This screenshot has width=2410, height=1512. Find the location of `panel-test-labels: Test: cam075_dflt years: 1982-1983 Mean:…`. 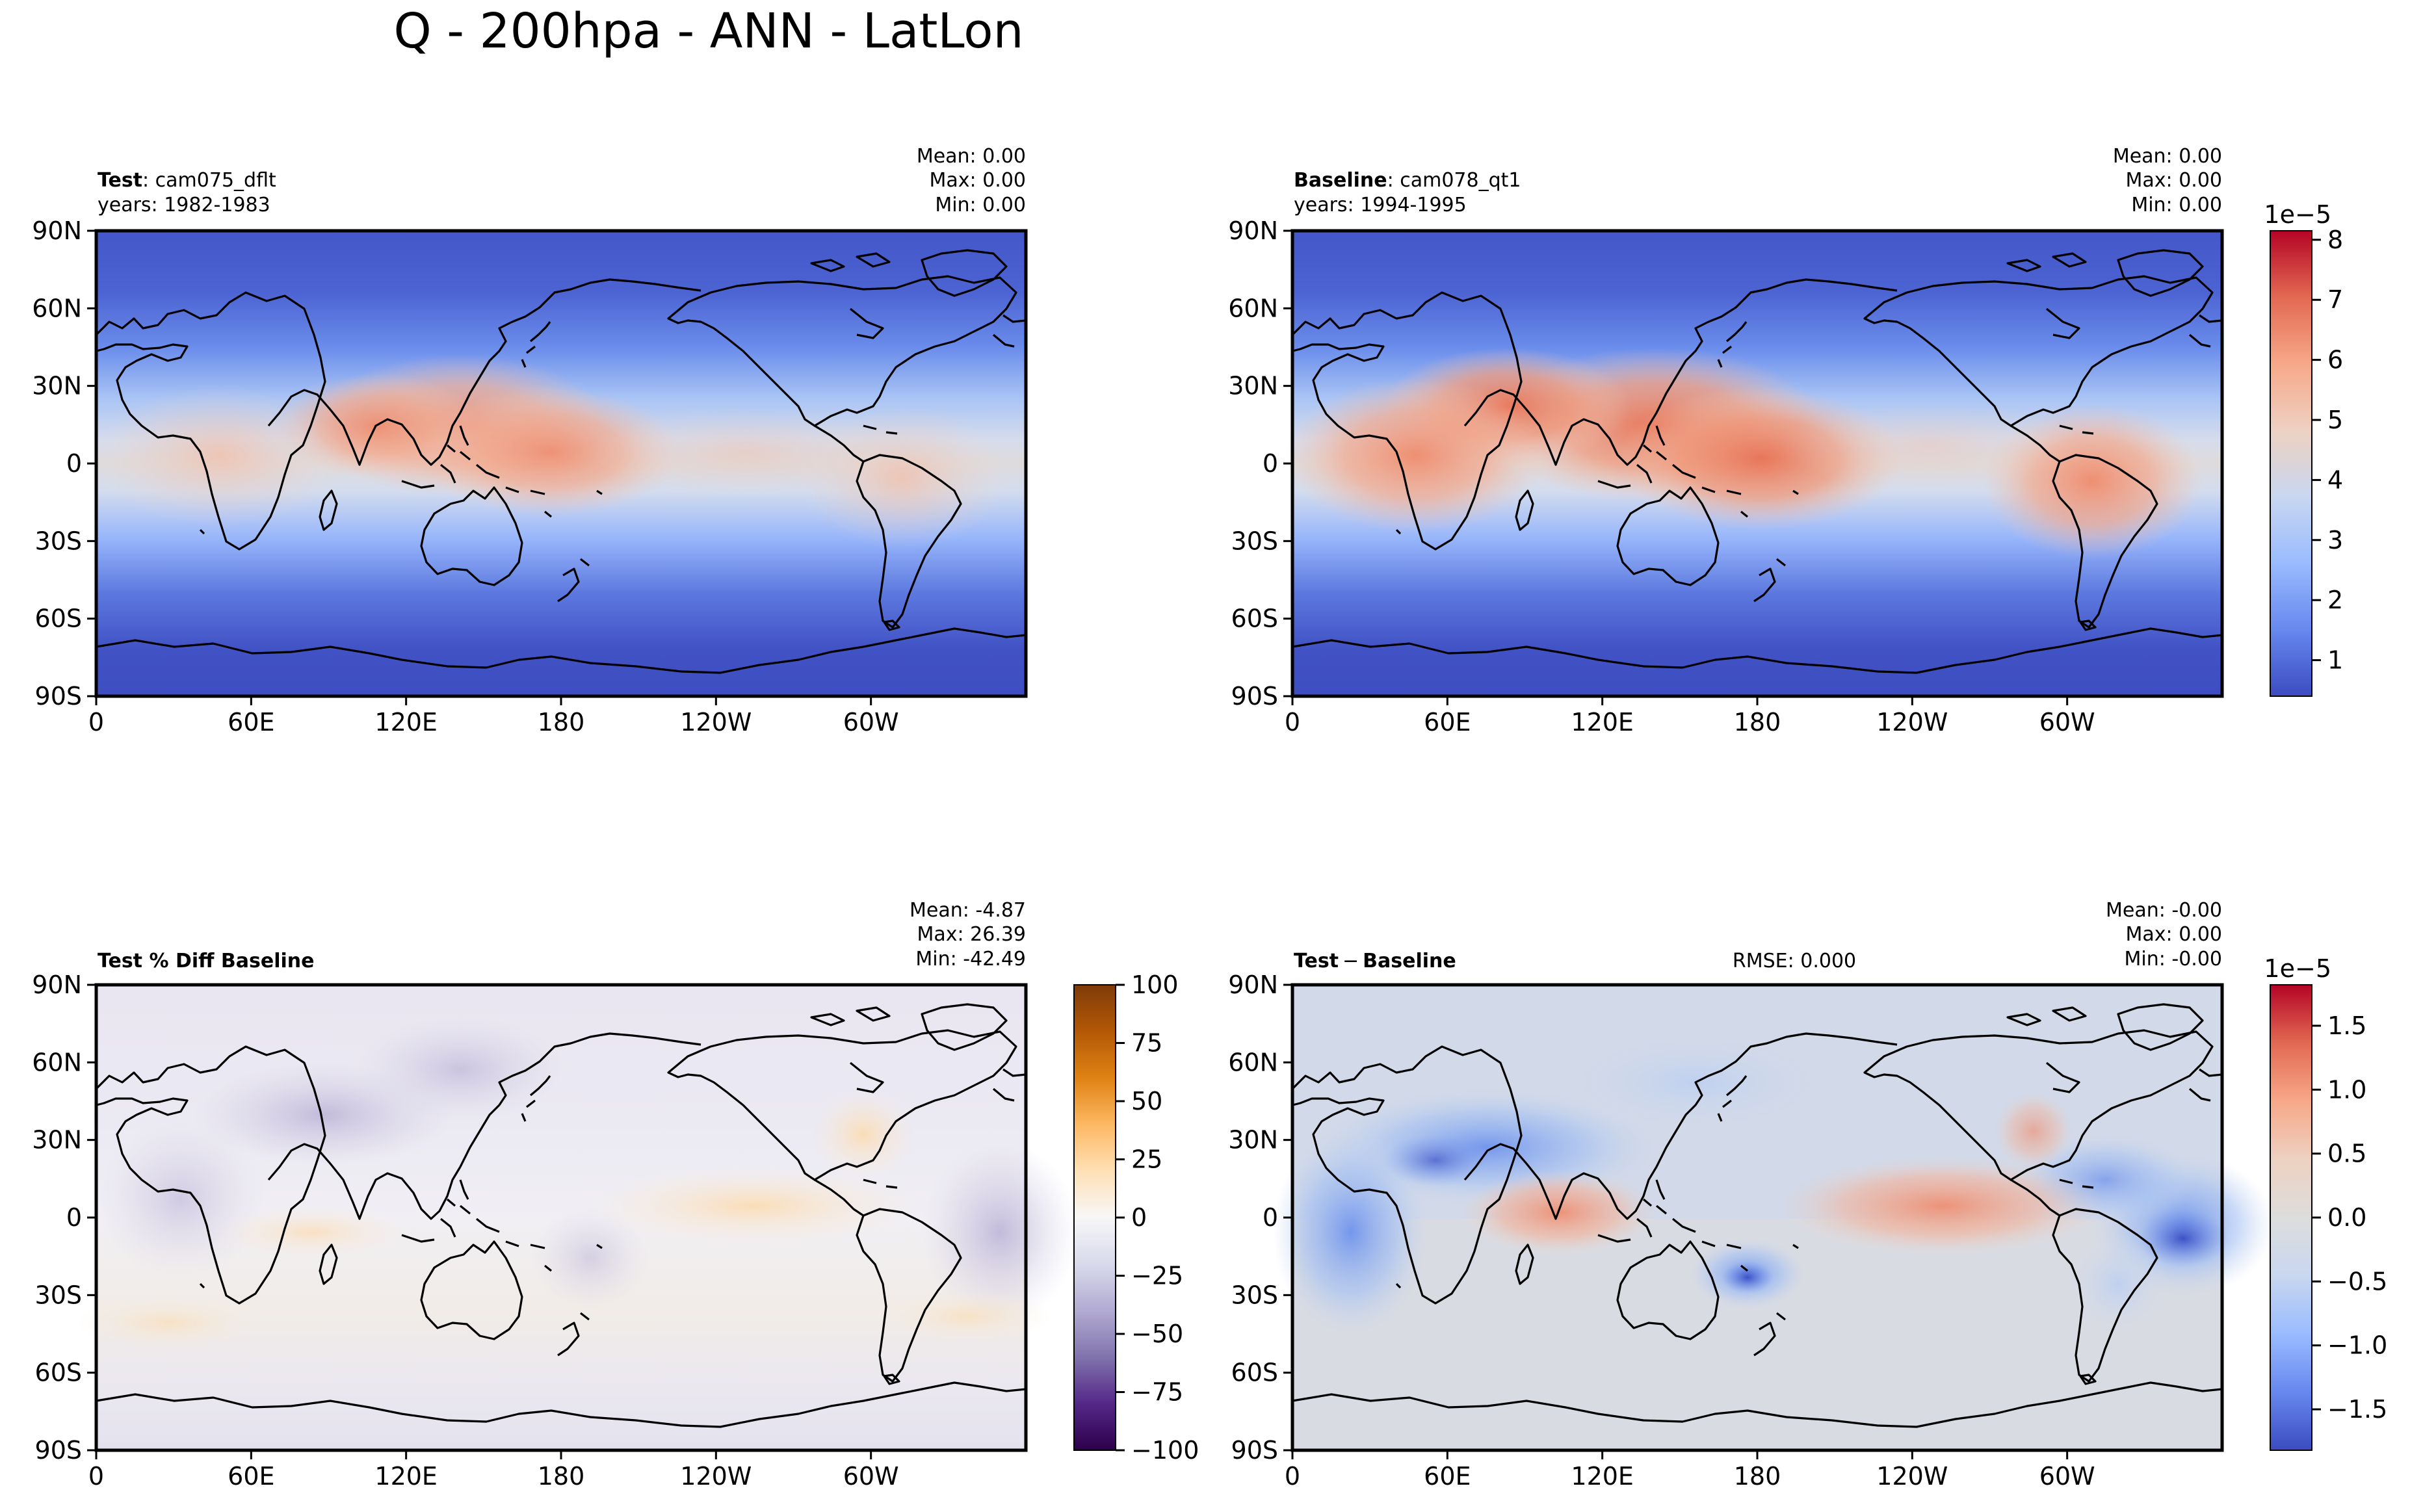

panel-test-labels: Test: cam075_dflt years: 1982-1983 Mean:… is located at coordinates (562, 181).